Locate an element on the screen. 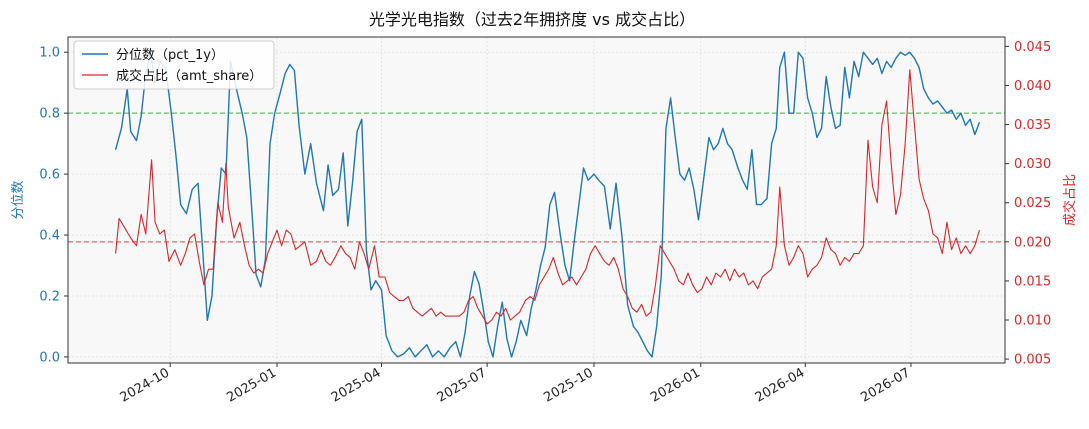 The width and height of the screenshot is (1089, 429). x-tick-label: 2025-01 is located at coordinates (251, 385).